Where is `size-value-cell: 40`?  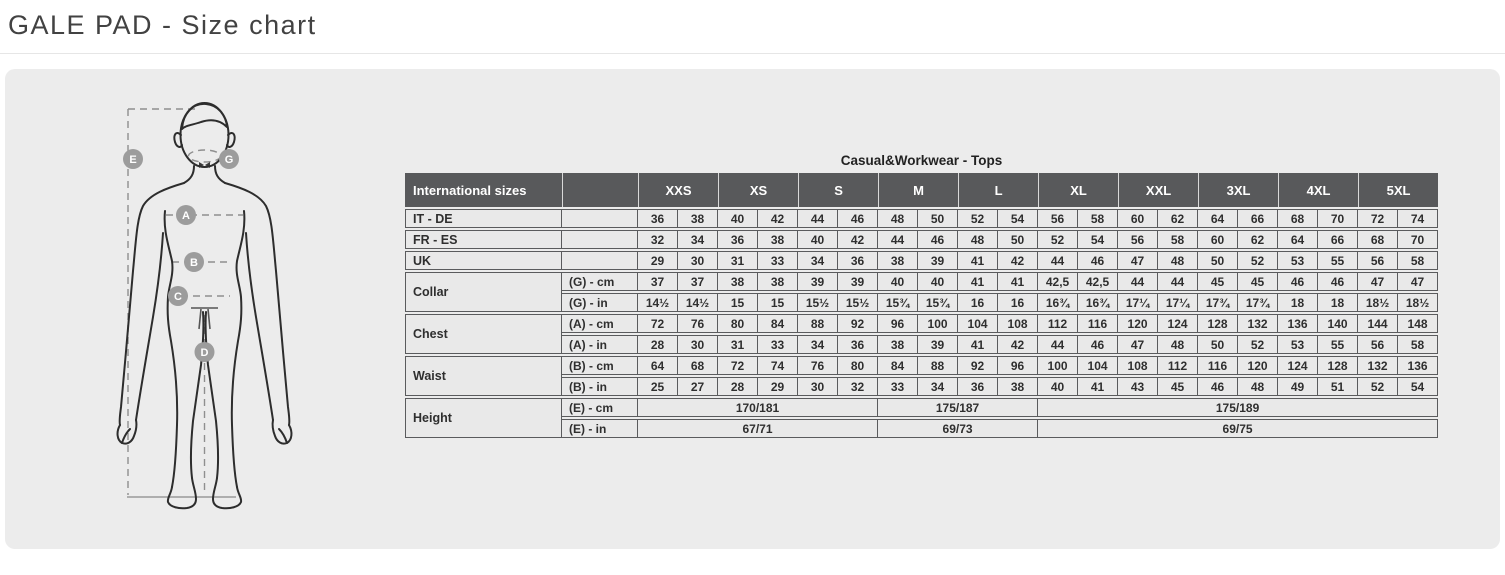
size-value-cell: 40 is located at coordinates (938, 281).